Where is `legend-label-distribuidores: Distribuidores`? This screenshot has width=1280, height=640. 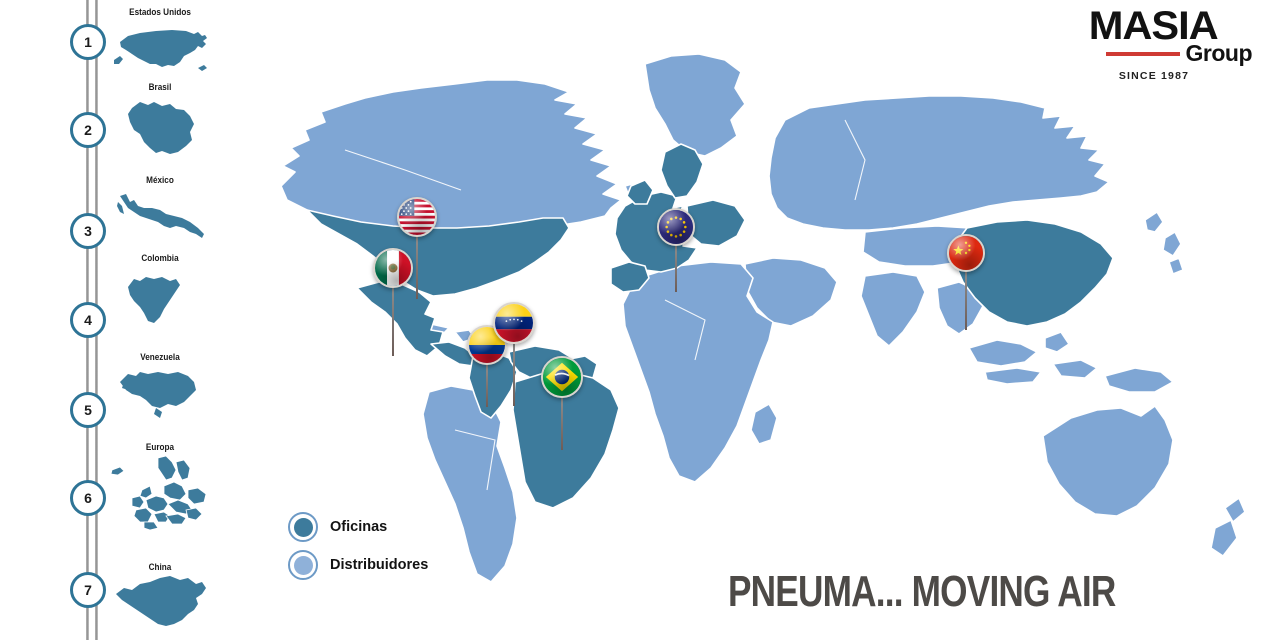 legend-label-distribuidores: Distribuidores is located at coordinates (379, 565).